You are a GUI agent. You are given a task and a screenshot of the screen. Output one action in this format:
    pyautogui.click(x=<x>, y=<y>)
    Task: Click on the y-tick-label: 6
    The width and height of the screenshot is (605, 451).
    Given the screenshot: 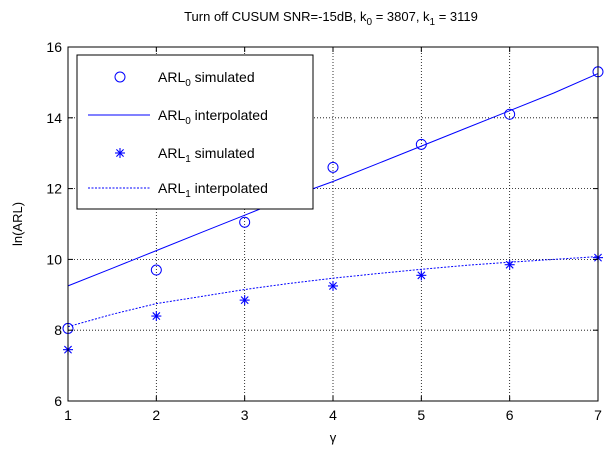 What is the action you would take?
    pyautogui.click(x=58, y=401)
    